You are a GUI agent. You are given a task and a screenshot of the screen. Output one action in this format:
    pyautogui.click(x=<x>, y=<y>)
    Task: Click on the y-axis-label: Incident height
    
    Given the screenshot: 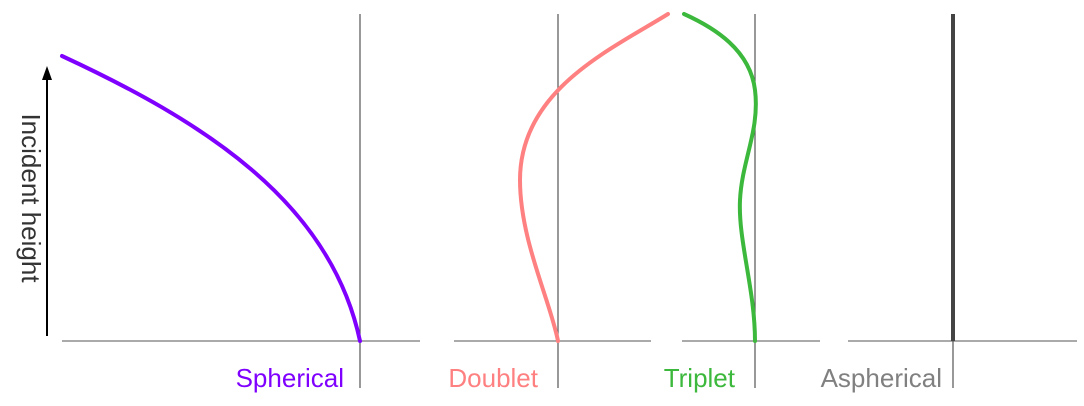 What is the action you would take?
    pyautogui.click(x=31, y=198)
    